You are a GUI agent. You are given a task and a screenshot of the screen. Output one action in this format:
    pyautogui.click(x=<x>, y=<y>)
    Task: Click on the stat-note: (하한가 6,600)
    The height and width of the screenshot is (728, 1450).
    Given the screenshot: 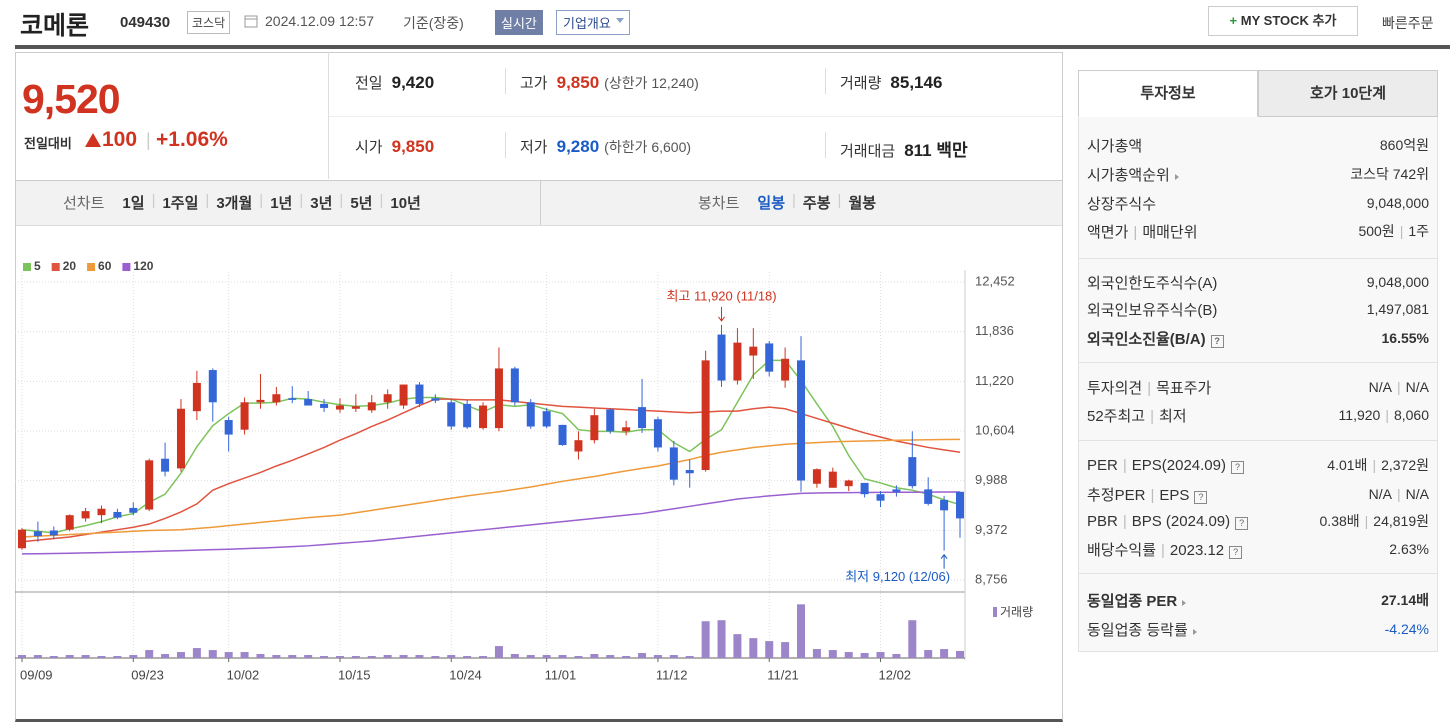 What is the action you would take?
    pyautogui.click(x=648, y=147)
    